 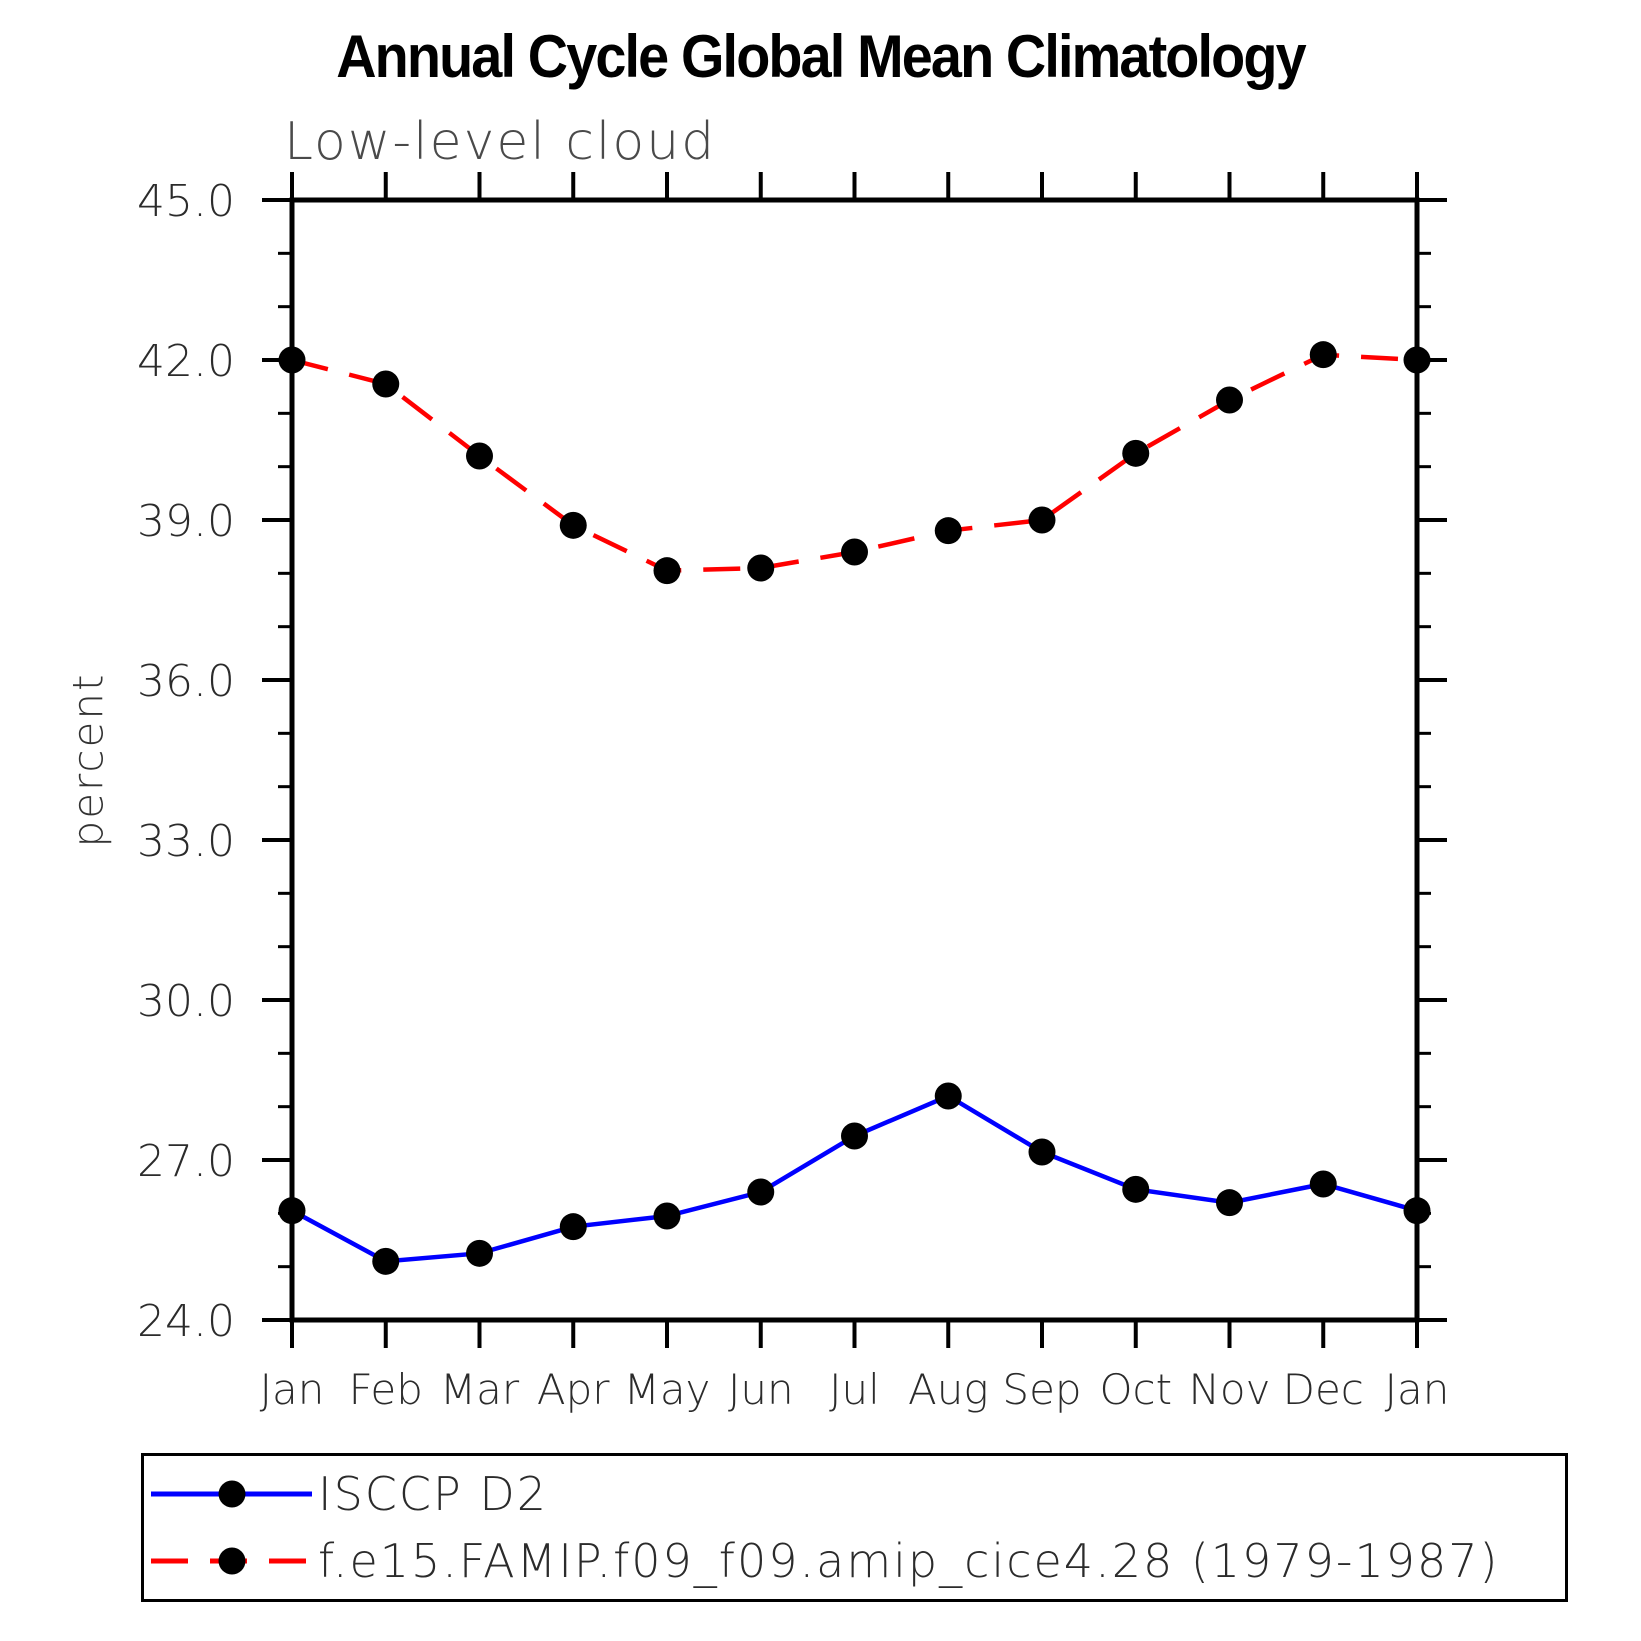 I want to click on legend-sample-solid-line, so click(x=231, y=1494).